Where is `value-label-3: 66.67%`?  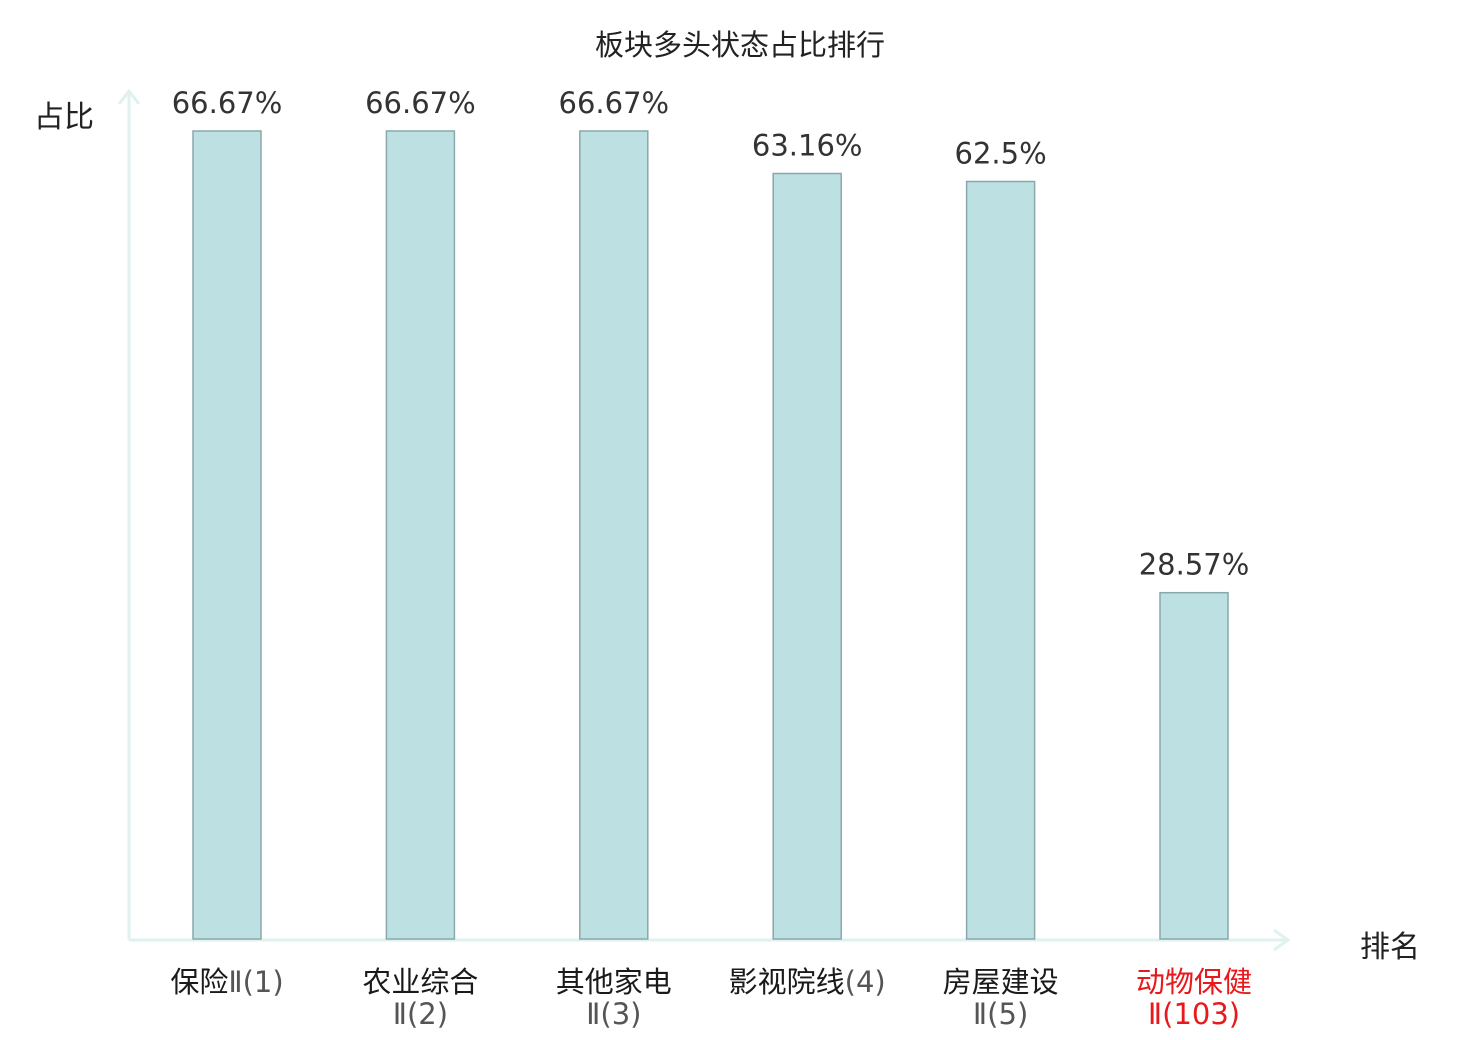
value-label-3: 66.67% is located at coordinates (614, 103).